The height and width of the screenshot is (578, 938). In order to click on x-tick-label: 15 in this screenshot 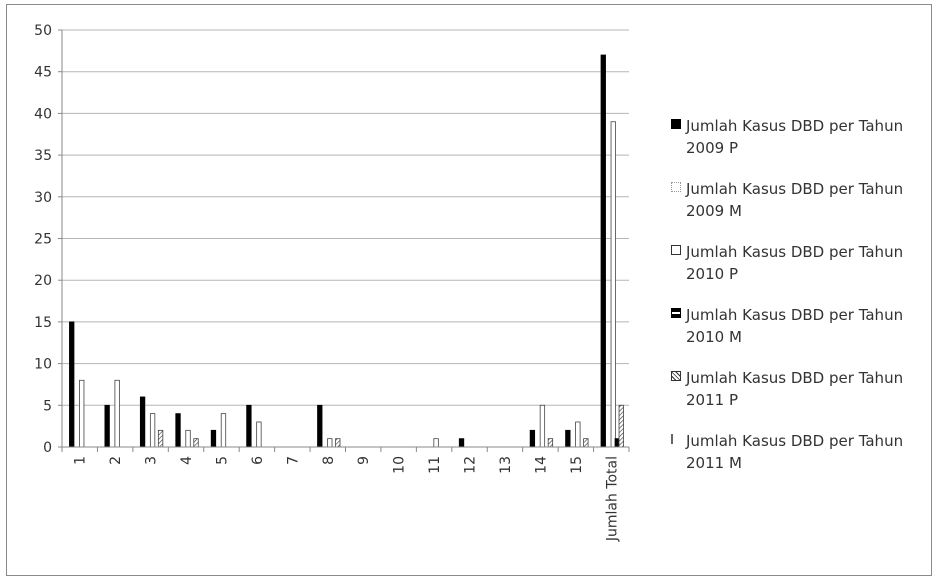, I will do `click(577, 465)`.